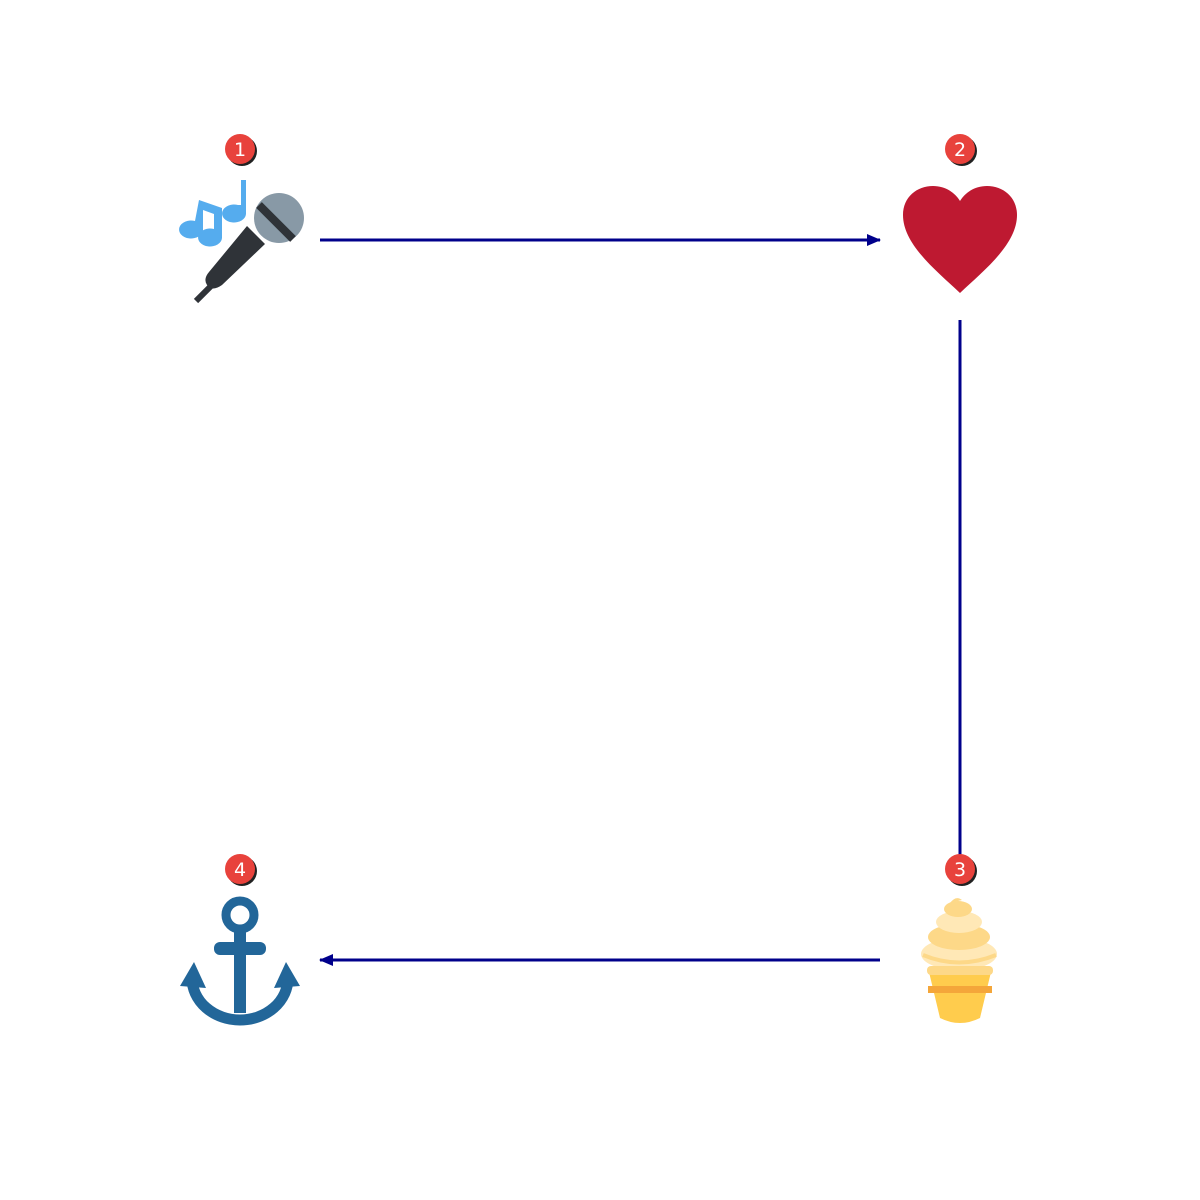  Describe the element at coordinates (240, 961) in the screenshot. I see `anchor-icon` at that location.